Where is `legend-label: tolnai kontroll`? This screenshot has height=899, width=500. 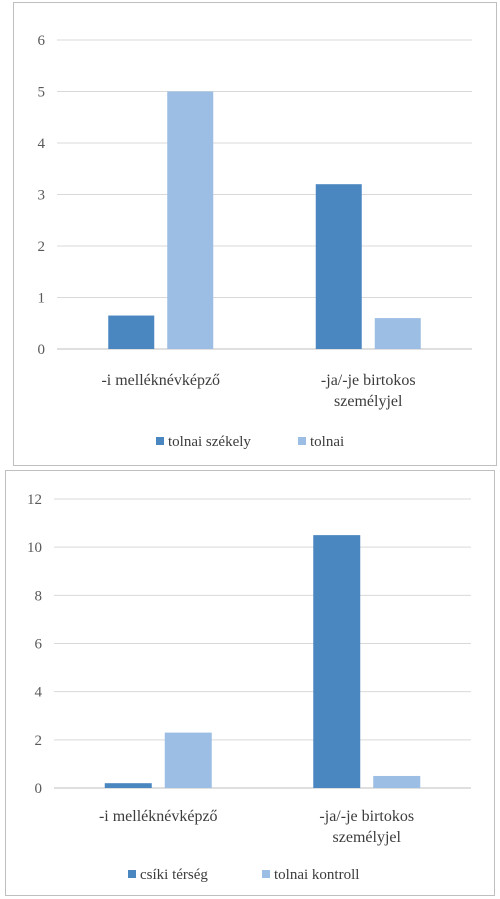 legend-label: tolnai kontroll is located at coordinates (316, 875).